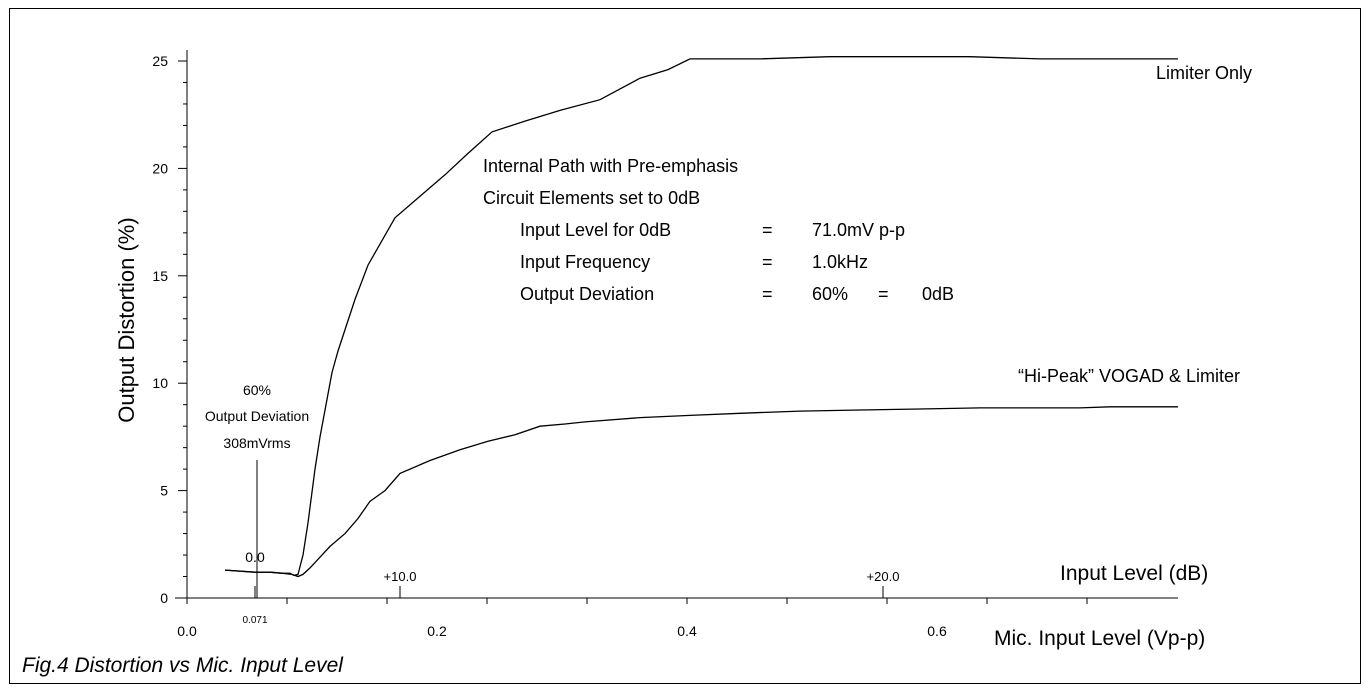 This screenshot has height=693, width=1372. What do you see at coordinates (255, 557) in the screenshot?
I see `secondary-tick-label-zero: 0.0` at bounding box center [255, 557].